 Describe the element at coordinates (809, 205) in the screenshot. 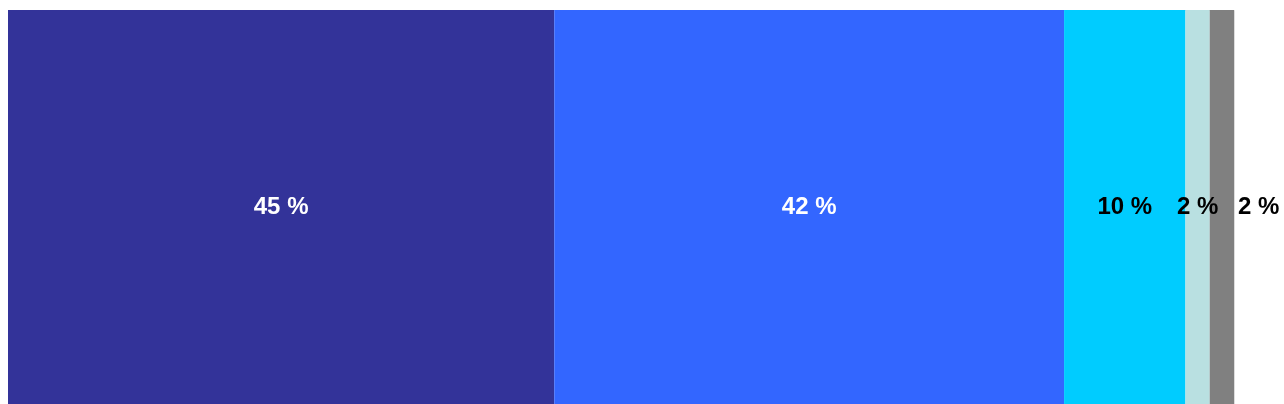

I see `data-label: 42 %` at that location.